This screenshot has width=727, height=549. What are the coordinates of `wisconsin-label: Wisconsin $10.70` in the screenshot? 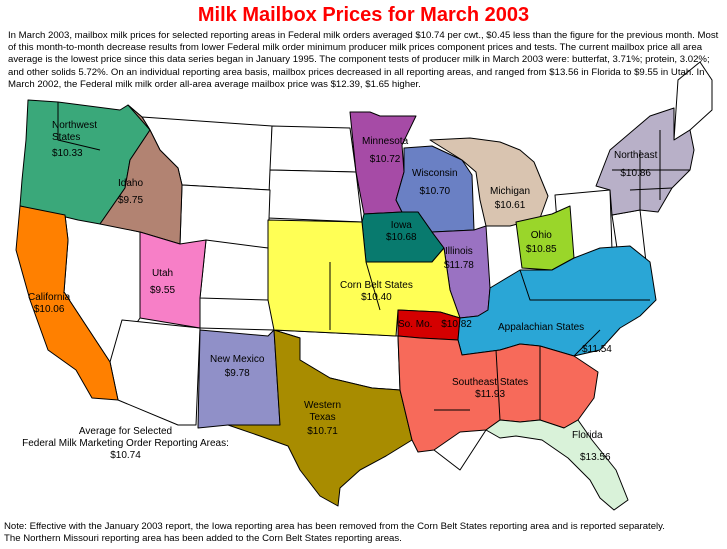 It's located at (435, 182).